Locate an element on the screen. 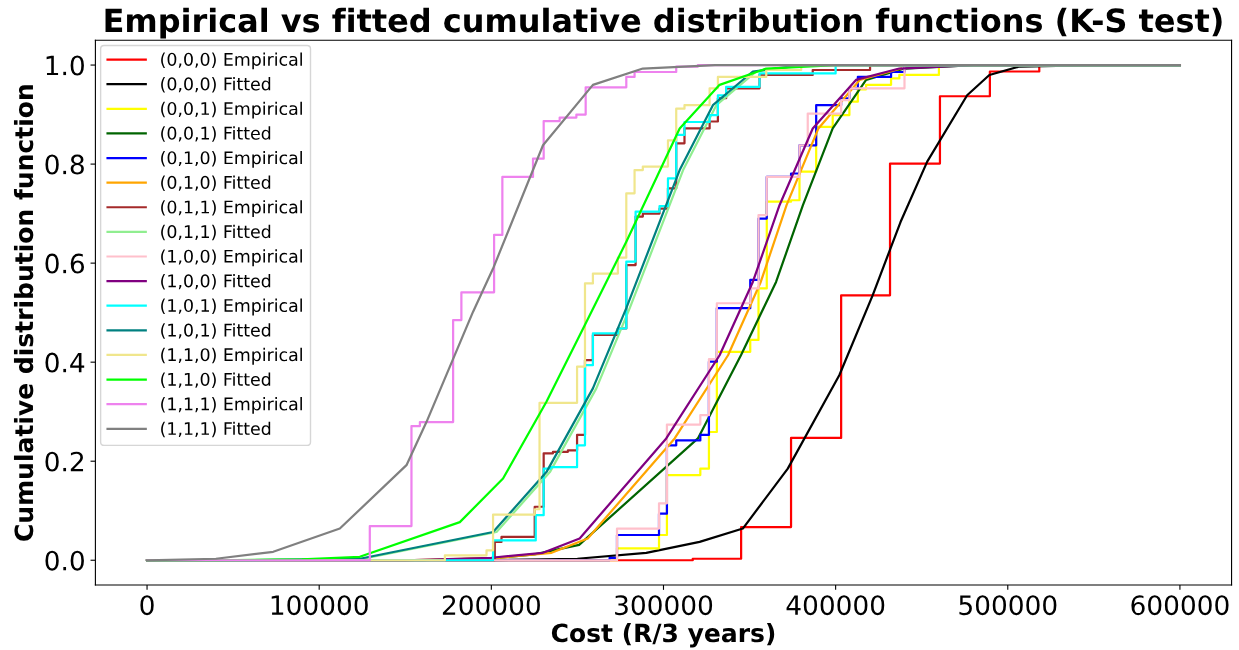 Image resolution: width=1239 pixels, height=650 pixels. legend-label: (1,0,1) Empirical is located at coordinates (231, 307).